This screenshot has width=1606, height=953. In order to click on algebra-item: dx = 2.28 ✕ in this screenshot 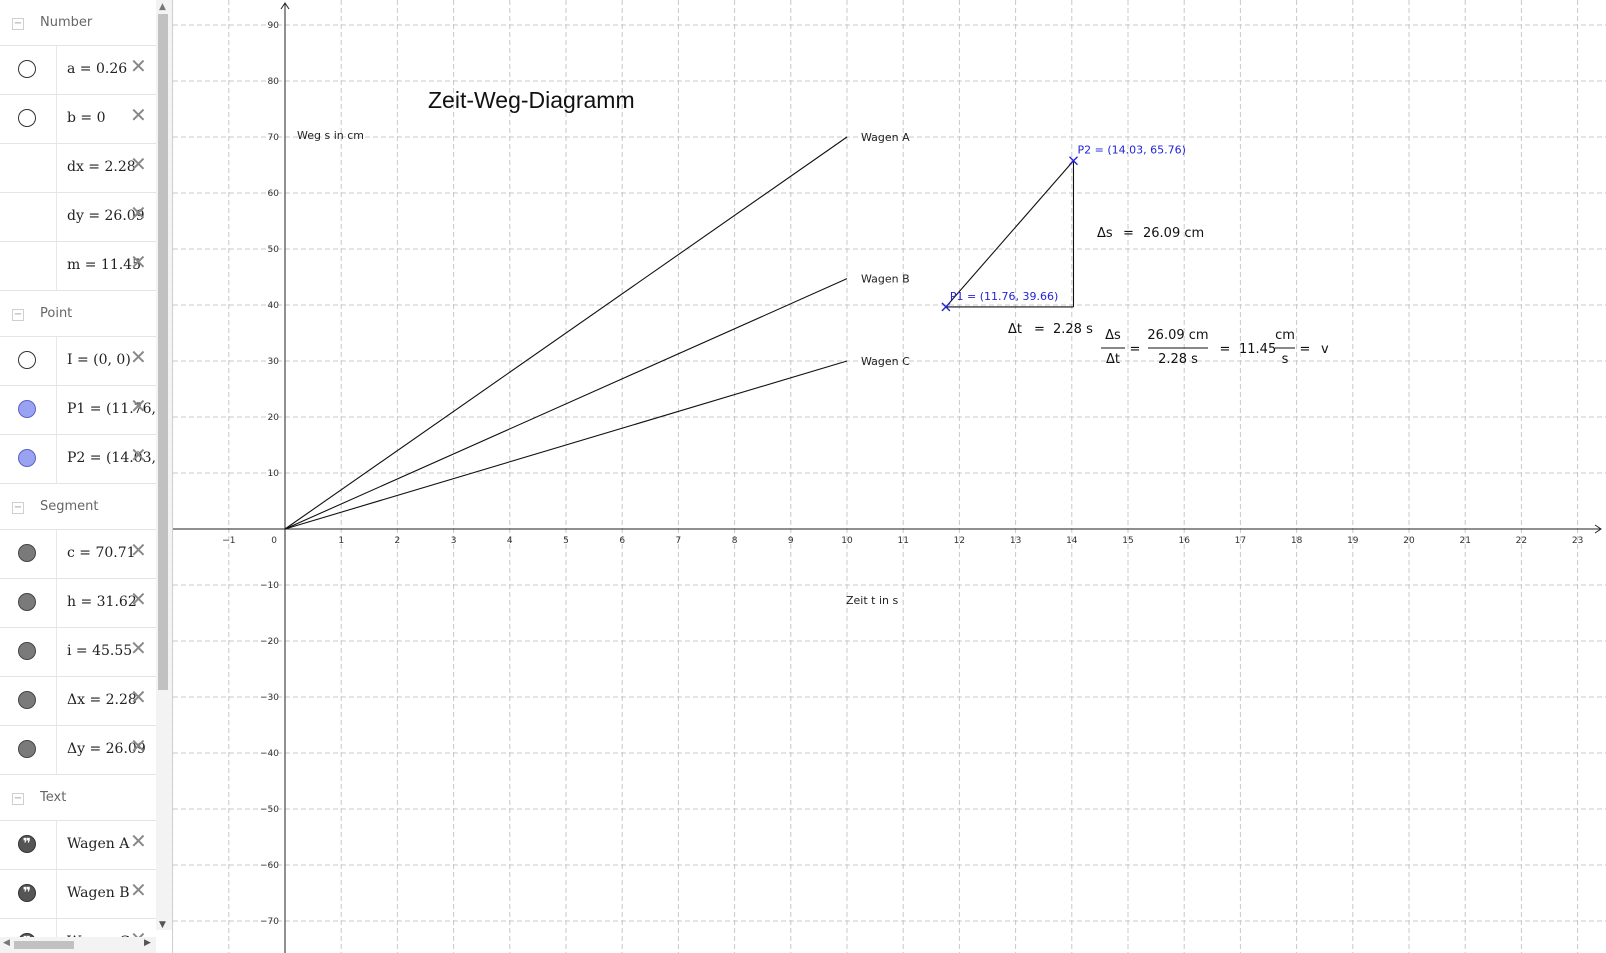, I will do `click(78, 168)`.